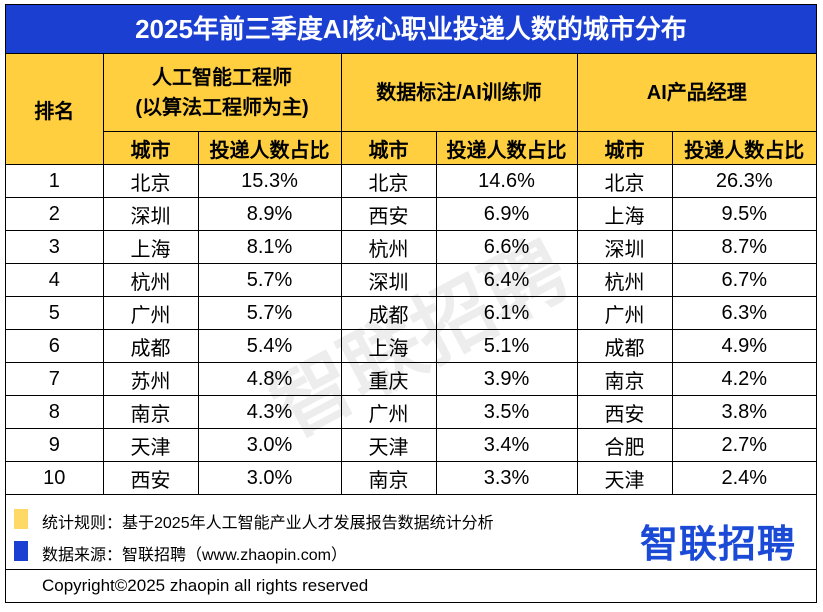 This screenshot has height=612, width=823. Describe the element at coordinates (269, 412) in the screenshot. I see `cell: 4.3%` at that location.